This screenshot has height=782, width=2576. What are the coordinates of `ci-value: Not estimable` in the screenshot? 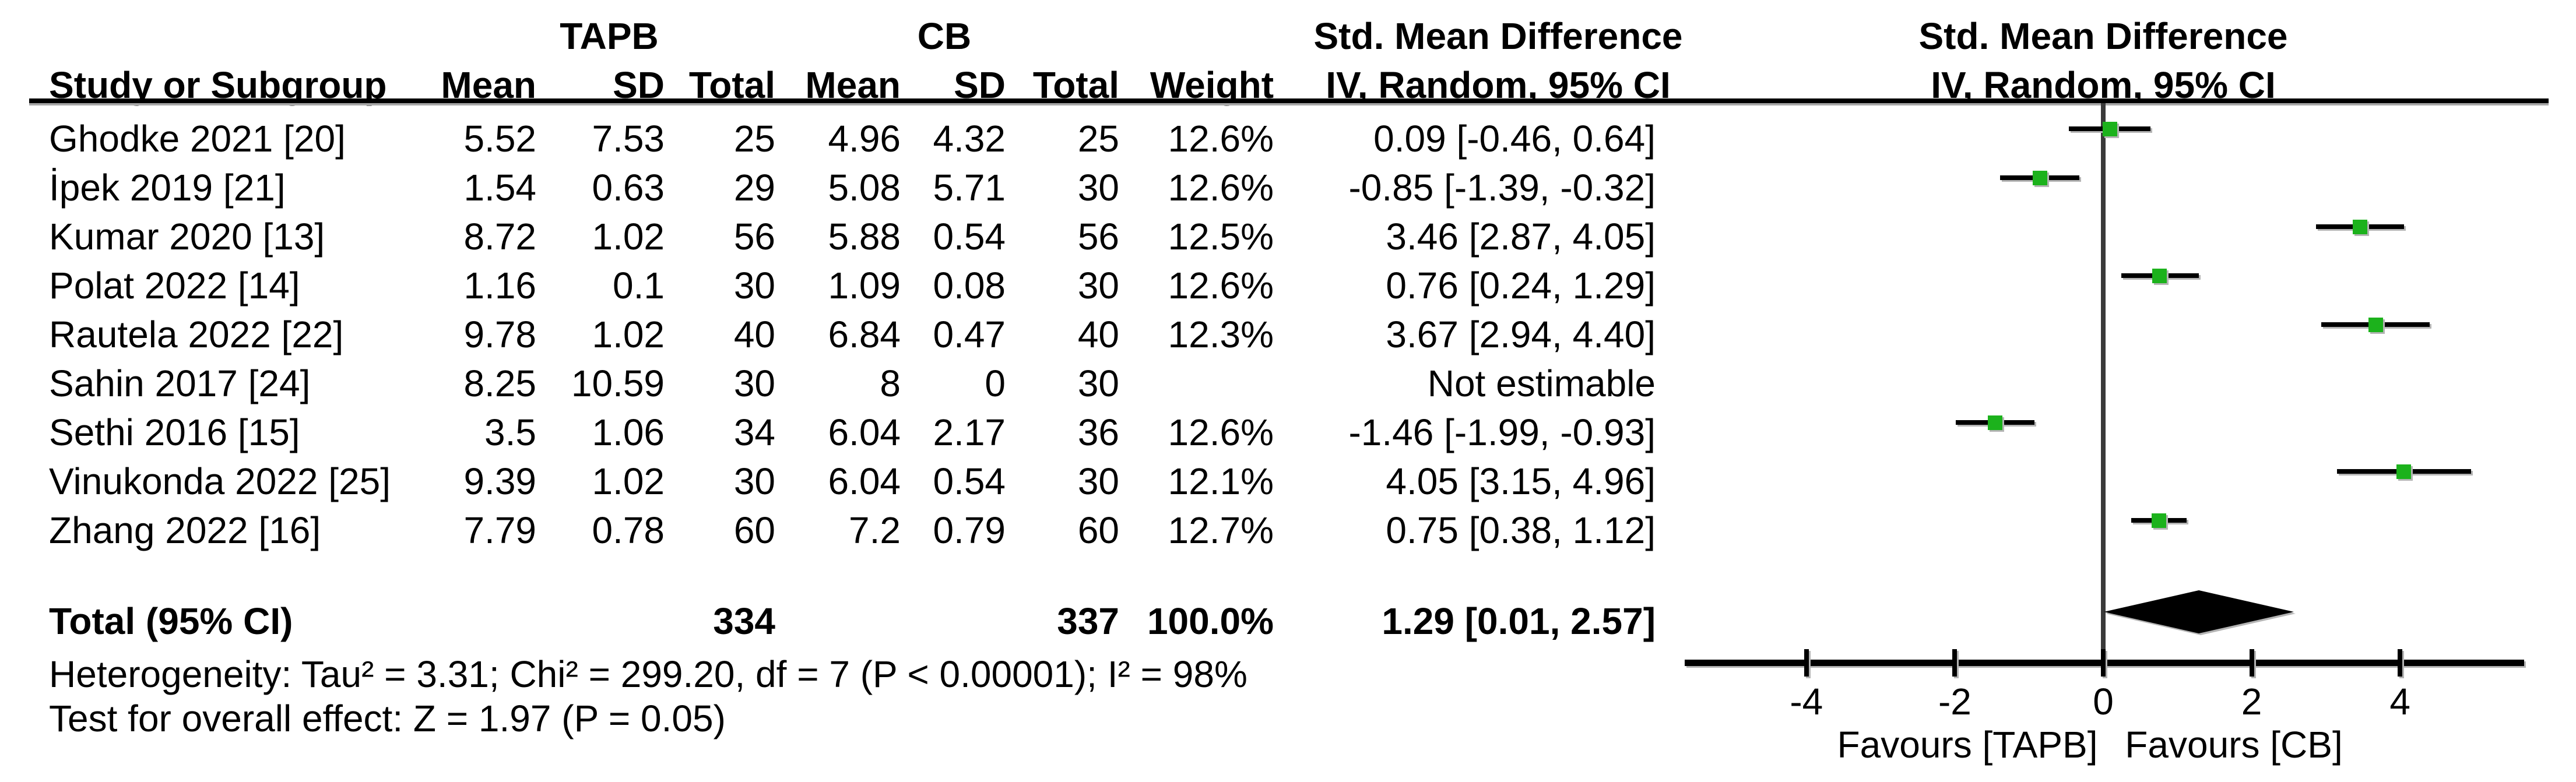 It's located at (1541, 383).